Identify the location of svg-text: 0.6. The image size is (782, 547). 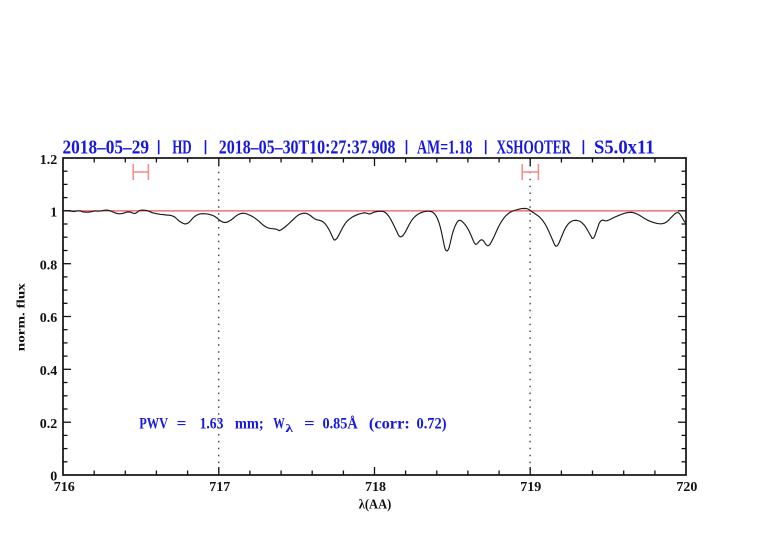
(49, 318).